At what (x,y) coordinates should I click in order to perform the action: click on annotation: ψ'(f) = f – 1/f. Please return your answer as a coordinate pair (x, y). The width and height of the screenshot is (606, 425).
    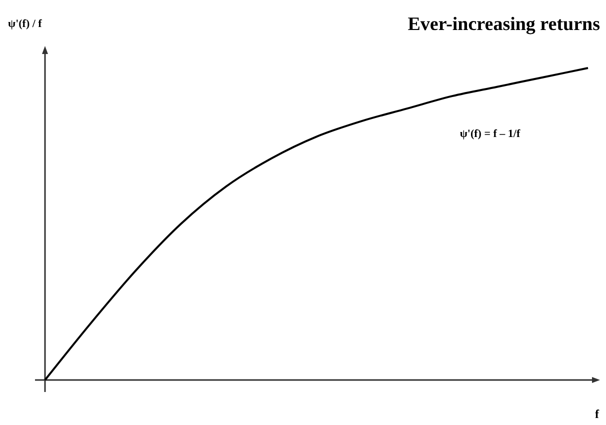
    Looking at the image, I should click on (490, 134).